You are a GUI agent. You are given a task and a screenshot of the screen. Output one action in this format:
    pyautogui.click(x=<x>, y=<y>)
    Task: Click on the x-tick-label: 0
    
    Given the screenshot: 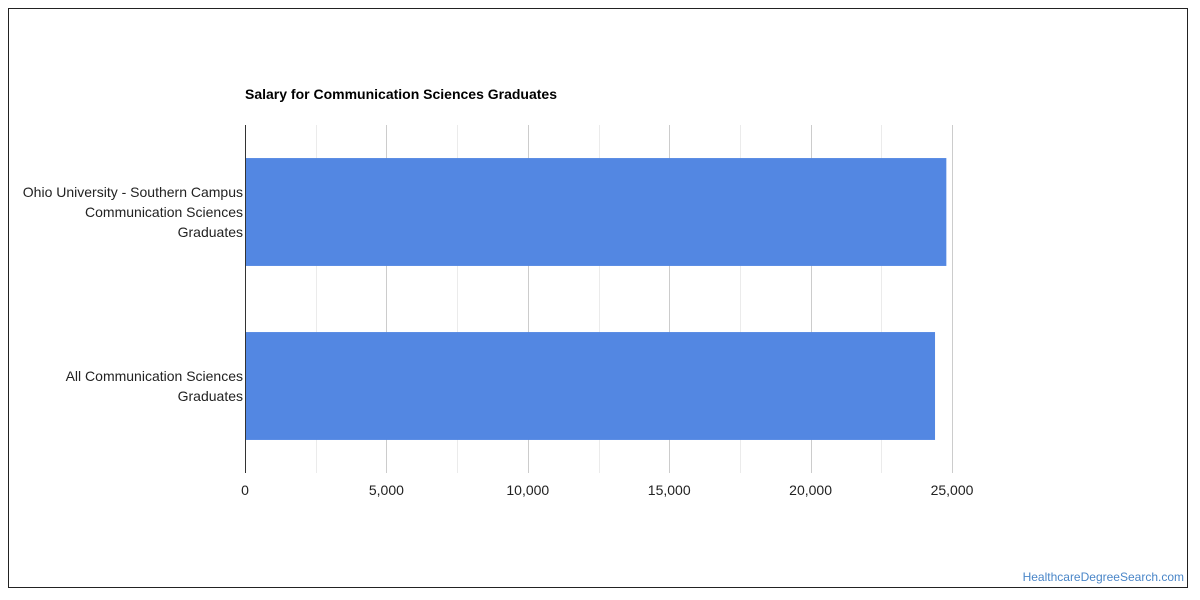 What is the action you would take?
    pyautogui.click(x=245, y=490)
    